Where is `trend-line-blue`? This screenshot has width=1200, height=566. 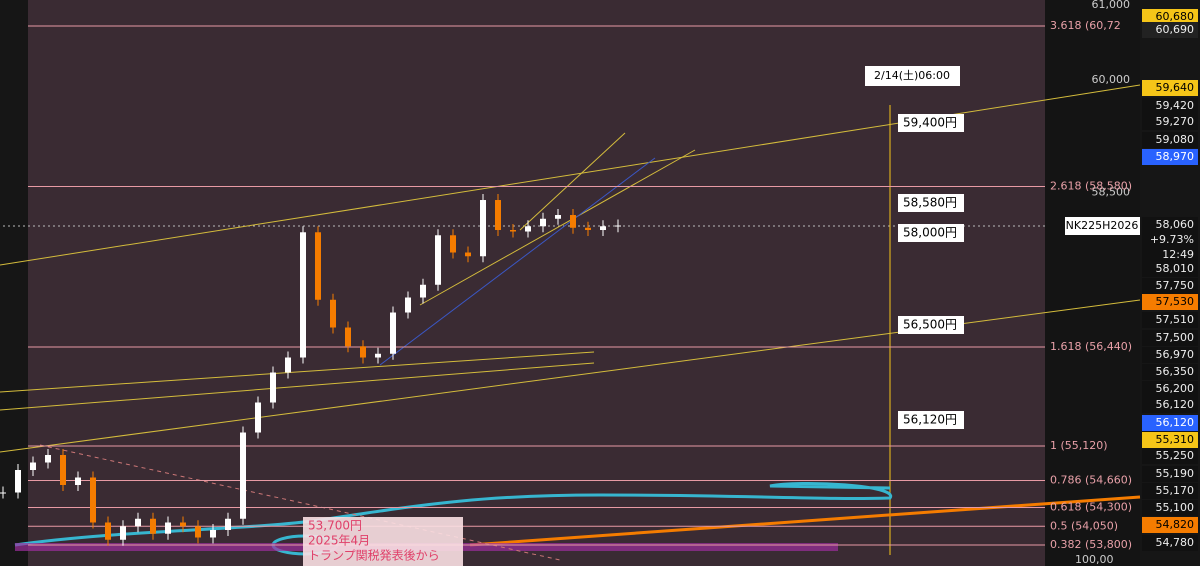 trend-line-blue is located at coordinates (517, 261).